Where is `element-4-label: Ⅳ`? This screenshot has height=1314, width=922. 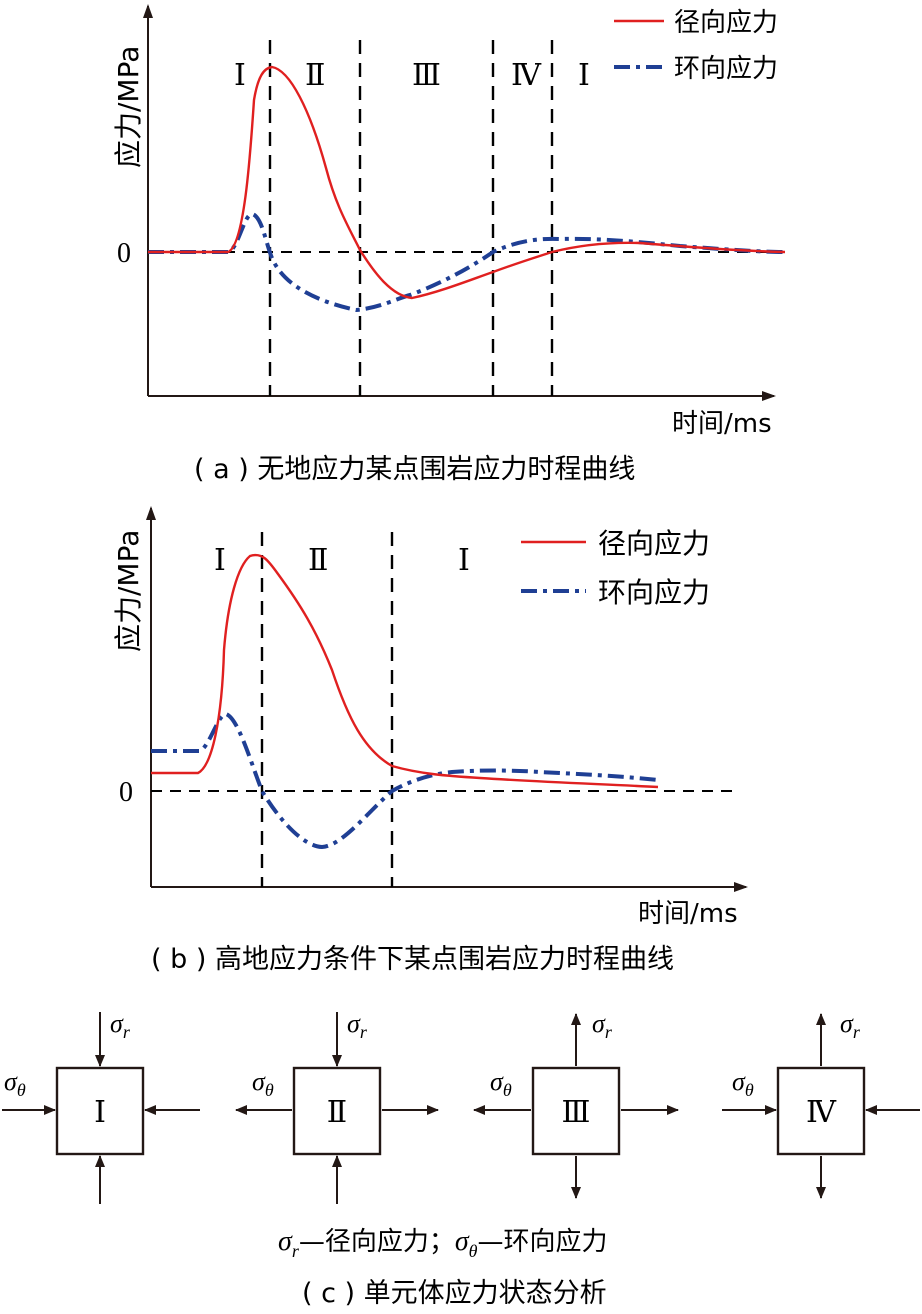 element-4-label: Ⅳ is located at coordinates (821, 1112).